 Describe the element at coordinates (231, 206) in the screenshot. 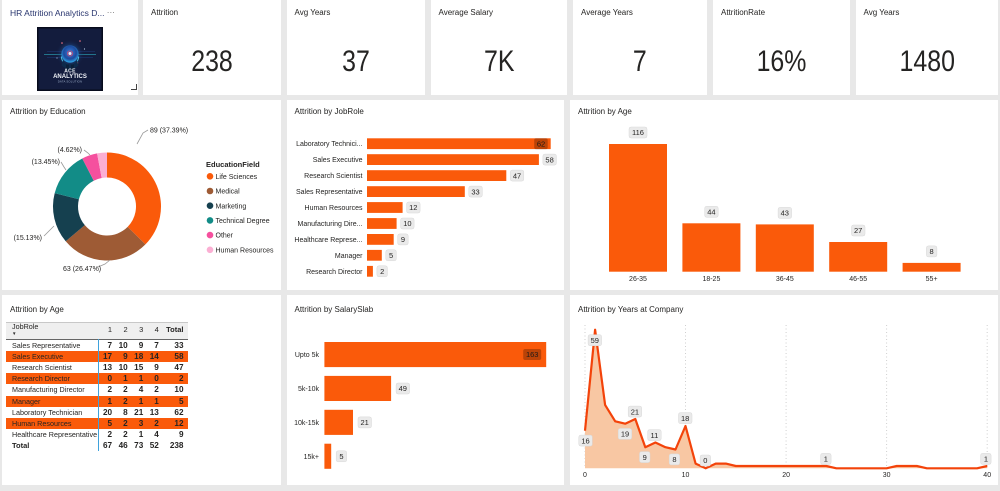

I see `svg-text: Marketing` at that location.